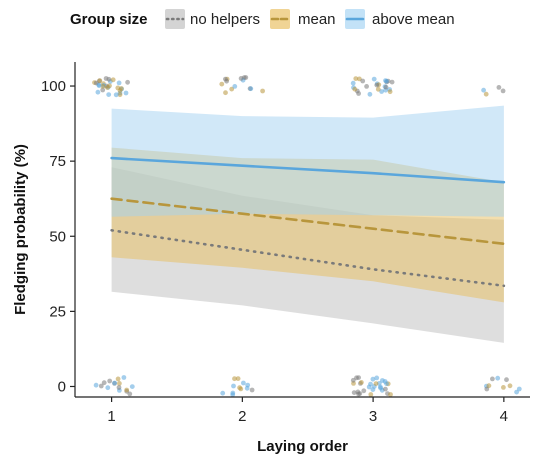 Image resolution: width=542 pixels, height=454 pixels. Describe the element at coordinates (175, 19) in the screenshot. I see `legend-key-no-helpers` at that location.